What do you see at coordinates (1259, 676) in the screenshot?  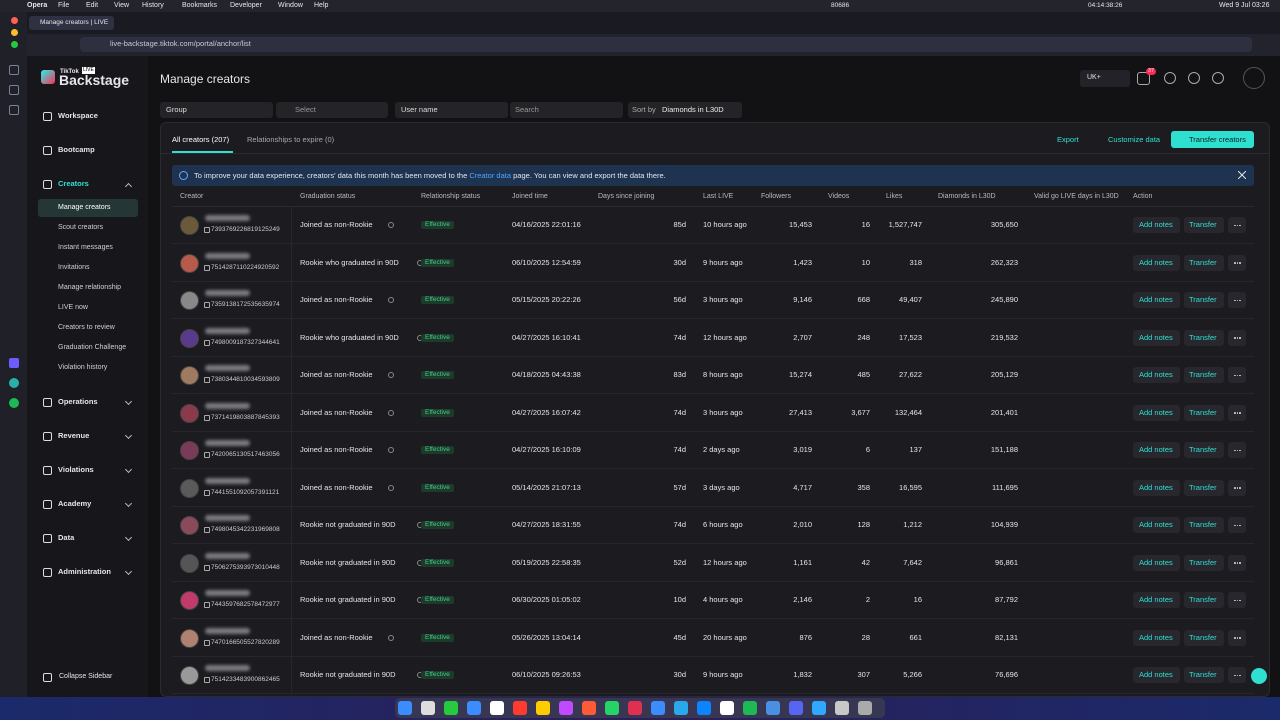 I see `help-fab` at bounding box center [1259, 676].